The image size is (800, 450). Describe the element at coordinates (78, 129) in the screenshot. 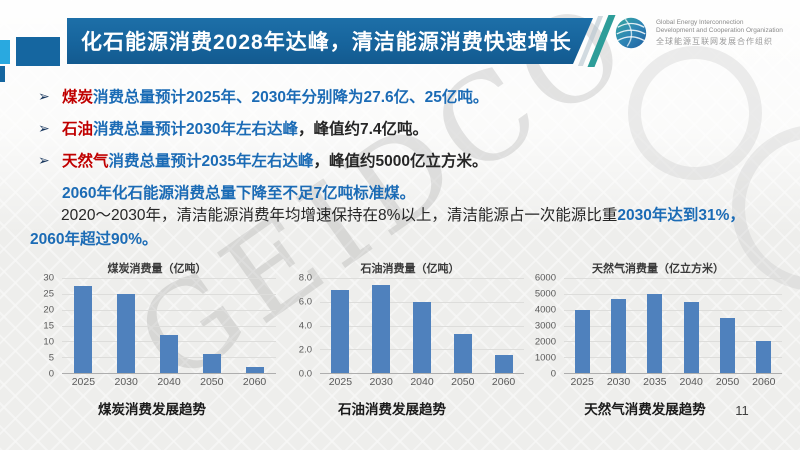

I see `bullet-oil-keyword: 石油` at that location.